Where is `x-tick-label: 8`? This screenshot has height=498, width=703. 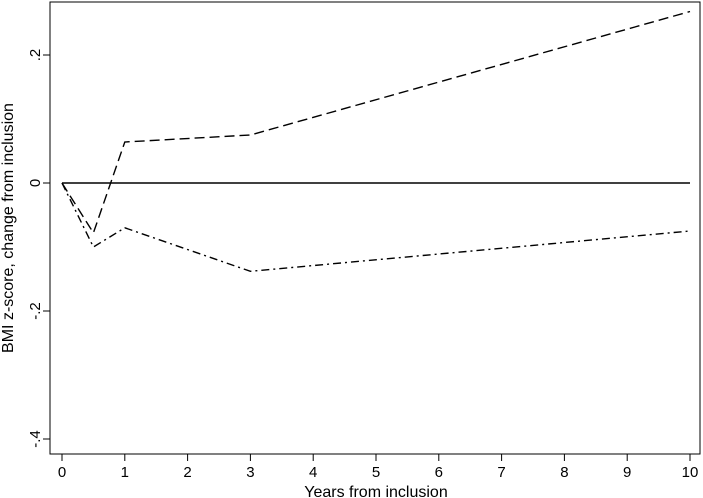 x-tick-label: 8 is located at coordinates (564, 472).